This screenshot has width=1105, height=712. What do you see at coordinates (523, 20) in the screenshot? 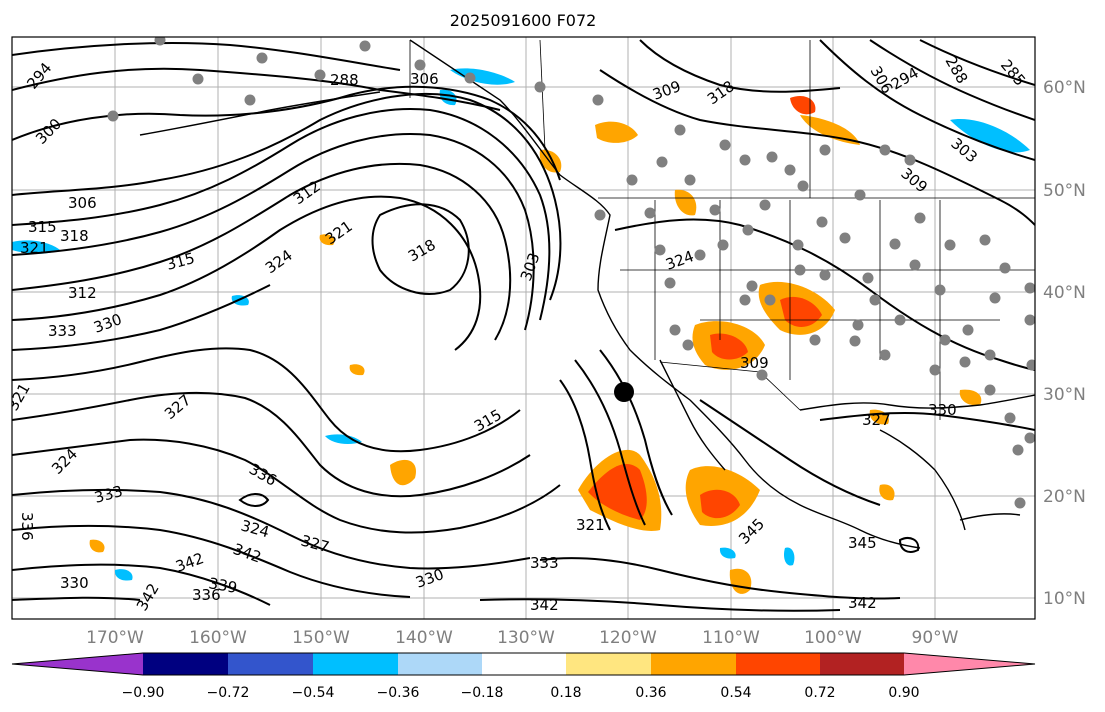
I see `map-title: 2025091600 F072` at bounding box center [523, 20].